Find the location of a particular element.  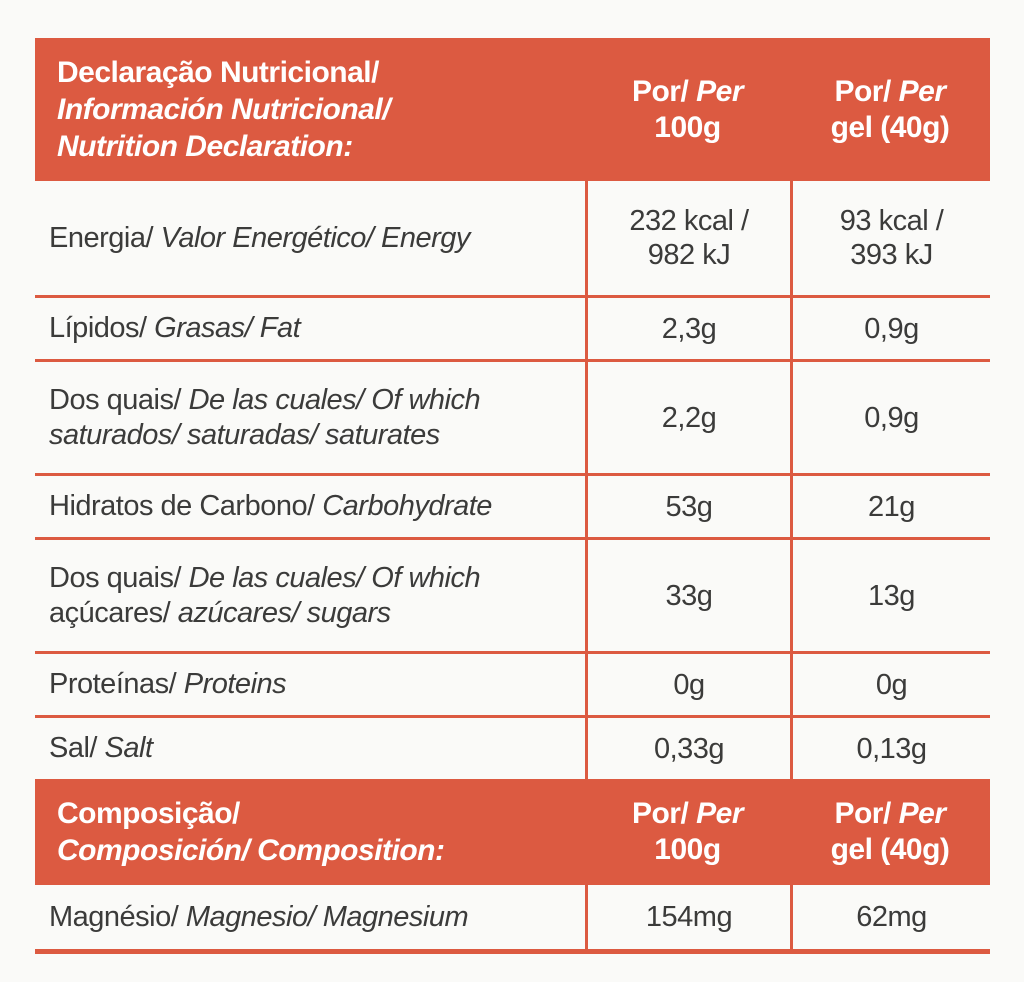

text-part: 0,9g is located at coordinates (891, 417).